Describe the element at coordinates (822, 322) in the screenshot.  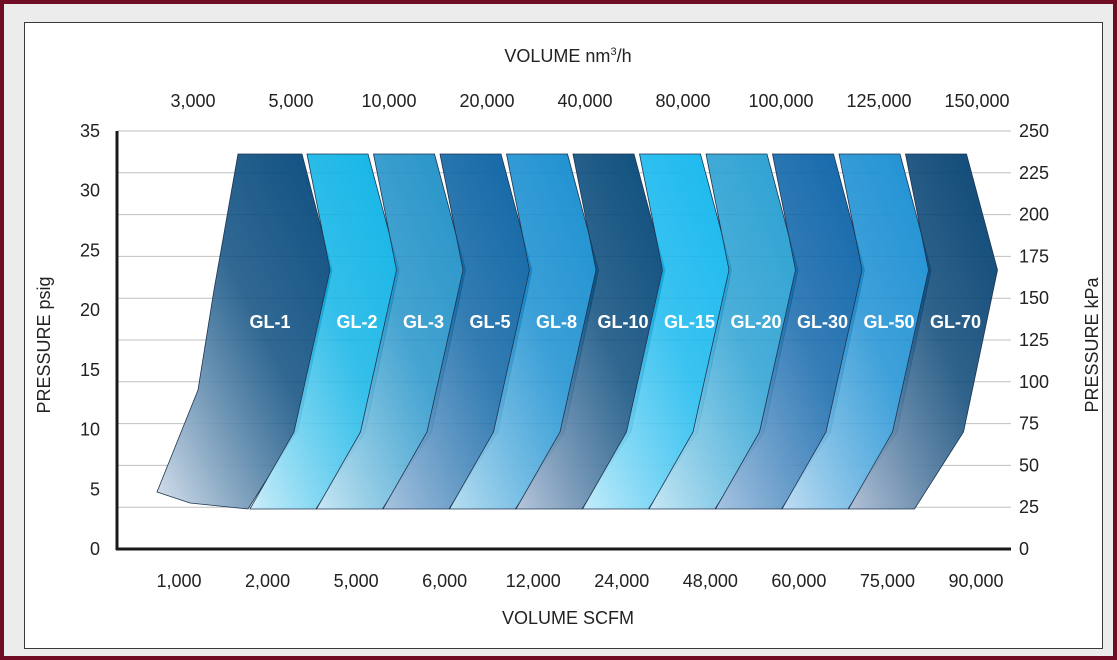
I see `series-label: GL-30` at that location.